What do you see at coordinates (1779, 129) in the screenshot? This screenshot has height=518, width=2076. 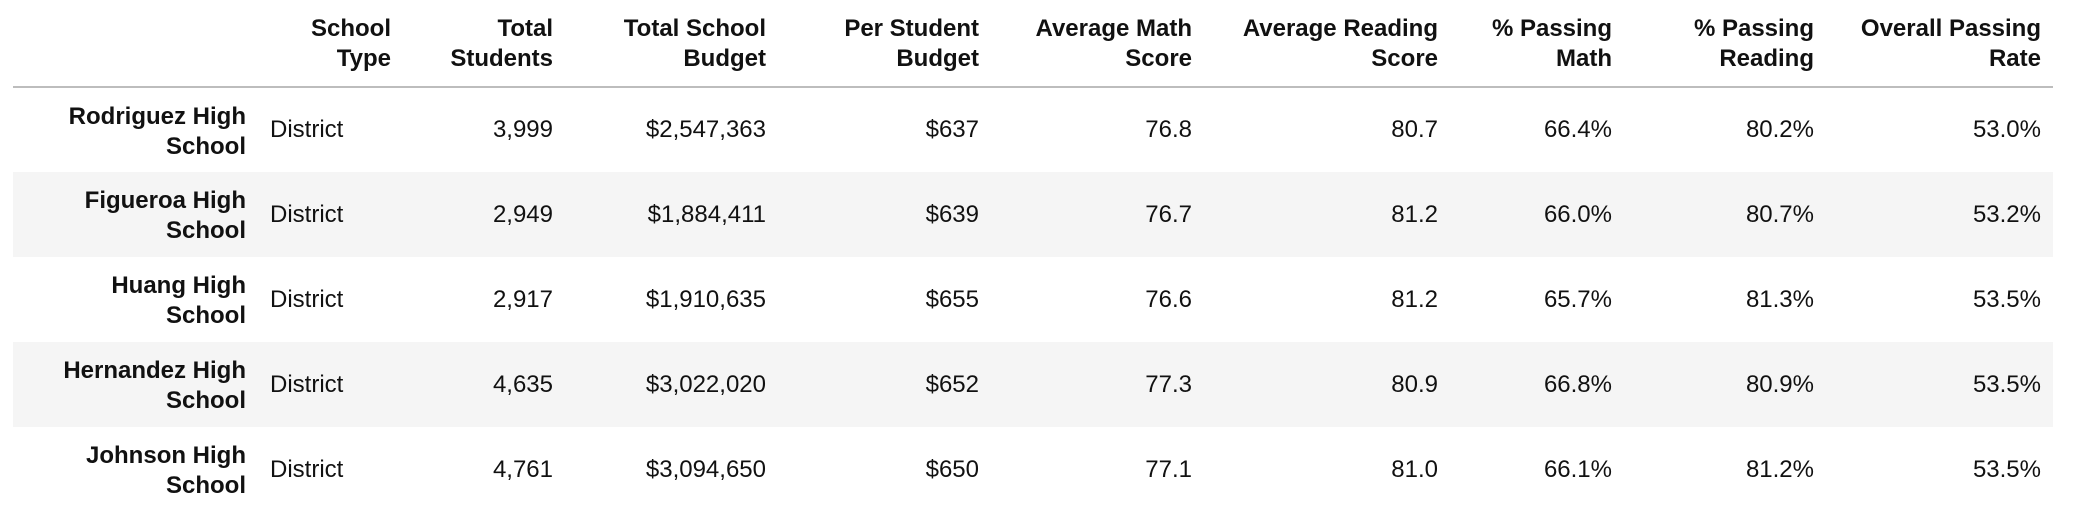 I see `cell-passing-reading: 80.2%` at bounding box center [1779, 129].